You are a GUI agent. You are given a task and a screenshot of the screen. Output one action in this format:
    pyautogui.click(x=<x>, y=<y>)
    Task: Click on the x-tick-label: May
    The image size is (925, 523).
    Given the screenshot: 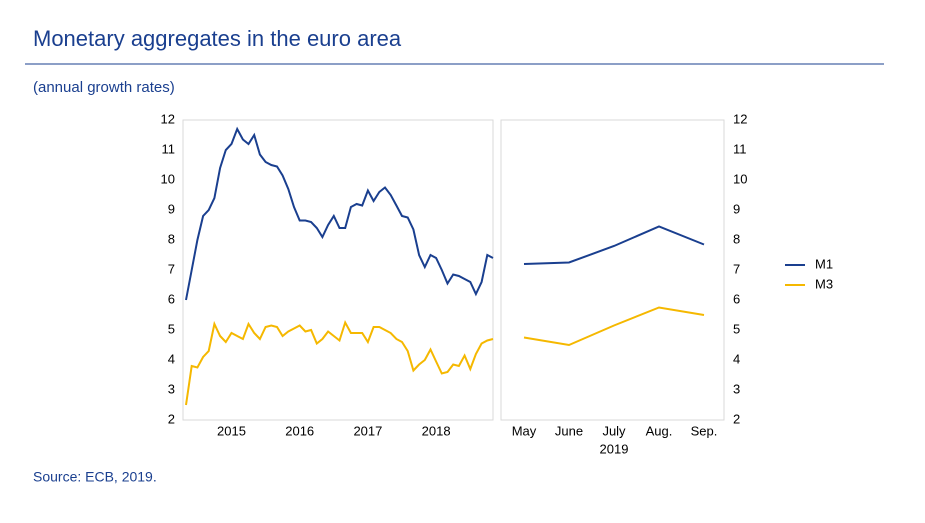 What is the action you would take?
    pyautogui.click(x=524, y=430)
    